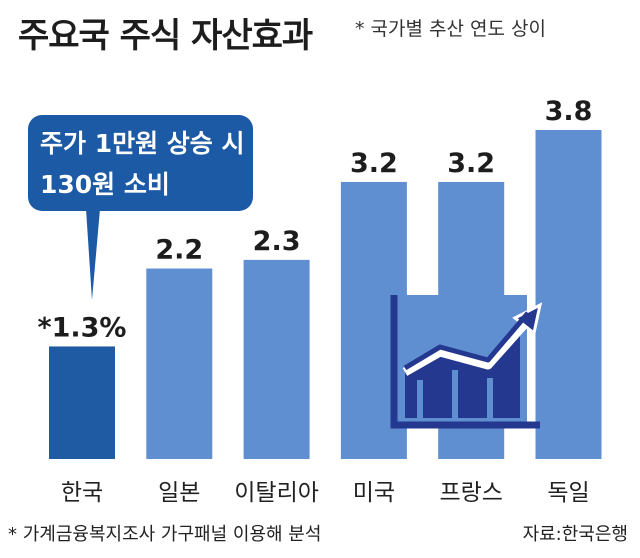 This screenshot has width=640, height=558. Describe the element at coordinates (450, 29) in the screenshot. I see `title-note: * 국가별 추산 연도 상이` at that location.